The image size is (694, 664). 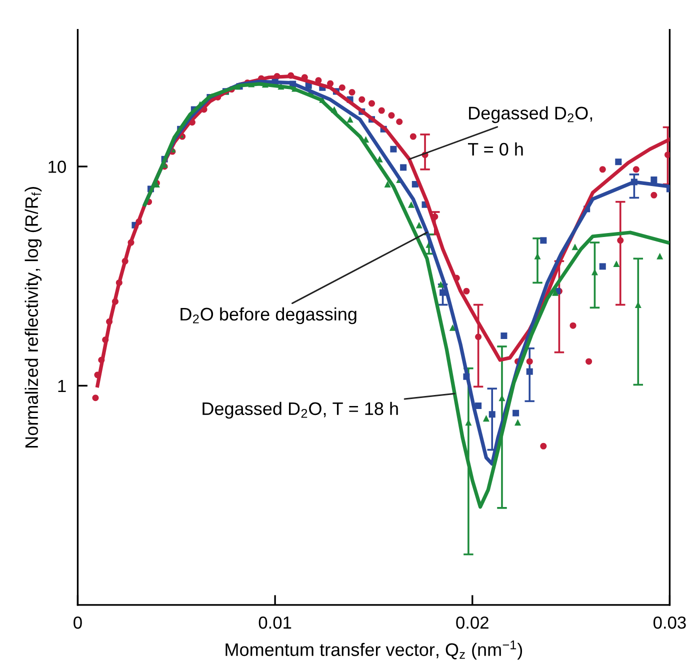 What do you see at coordinates (472, 622) in the screenshot?
I see `x-tick-label: 0.02` at bounding box center [472, 622].